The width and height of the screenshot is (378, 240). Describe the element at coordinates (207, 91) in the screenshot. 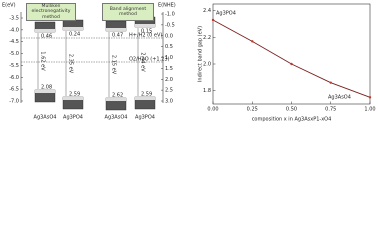

I see `y-tick-label: 1.8` at that location.